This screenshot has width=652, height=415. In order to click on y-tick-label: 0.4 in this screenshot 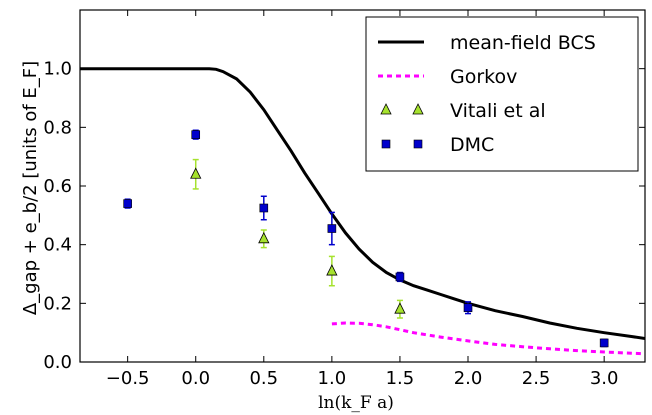, I will do `click(57, 245)`.